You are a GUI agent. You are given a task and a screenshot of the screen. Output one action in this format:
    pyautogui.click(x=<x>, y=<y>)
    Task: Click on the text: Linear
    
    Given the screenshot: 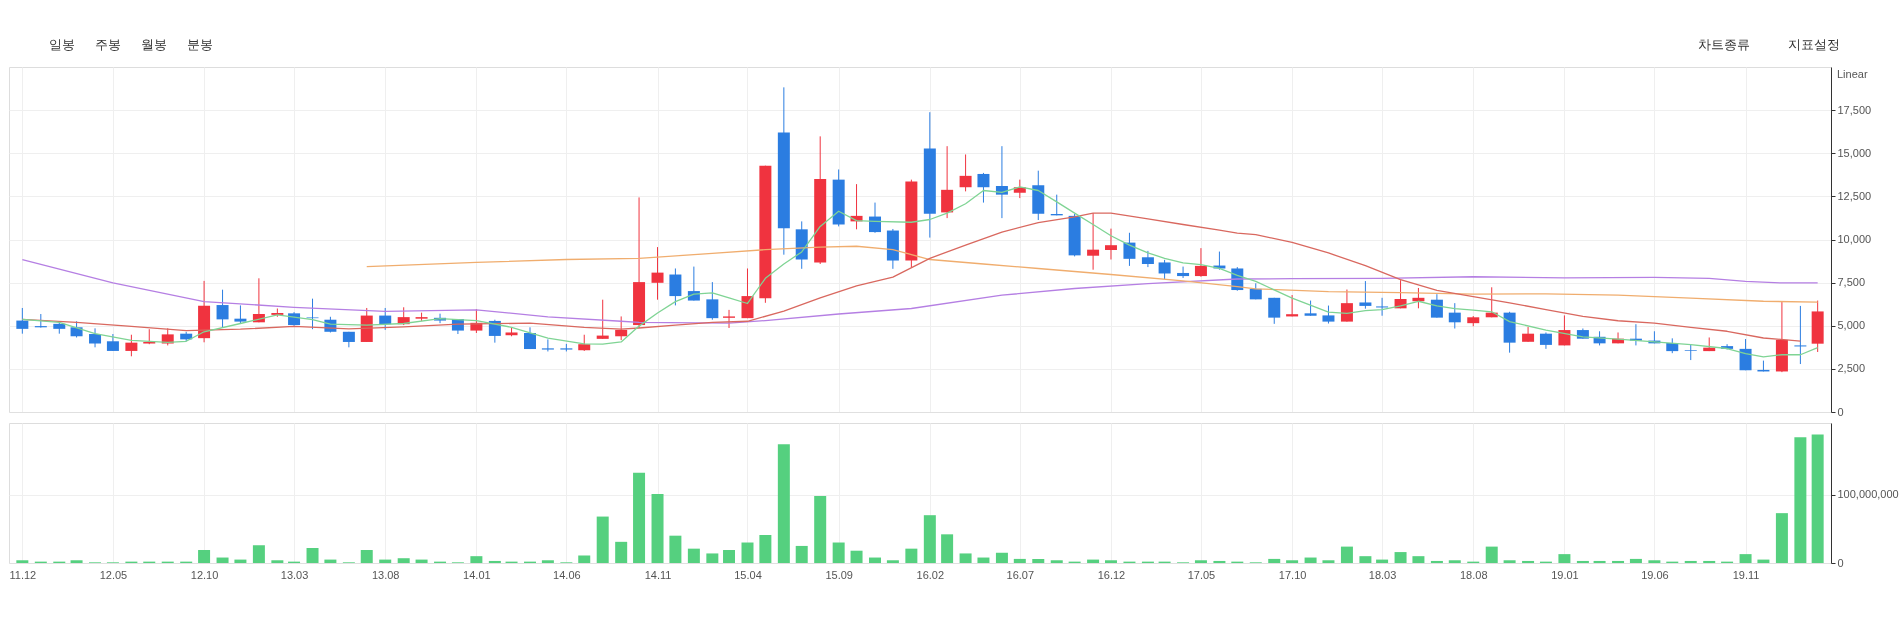 What is the action you would take?
    pyautogui.click(x=1852, y=74)
    